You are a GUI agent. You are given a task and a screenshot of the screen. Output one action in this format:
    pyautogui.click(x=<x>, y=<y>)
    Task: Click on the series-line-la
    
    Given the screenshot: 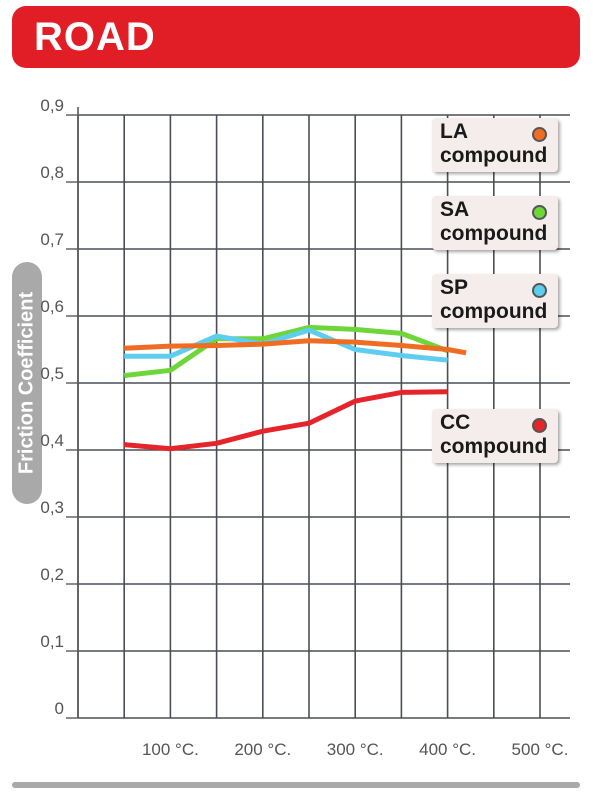 What is the action you would take?
    pyautogui.click(x=295, y=347)
    